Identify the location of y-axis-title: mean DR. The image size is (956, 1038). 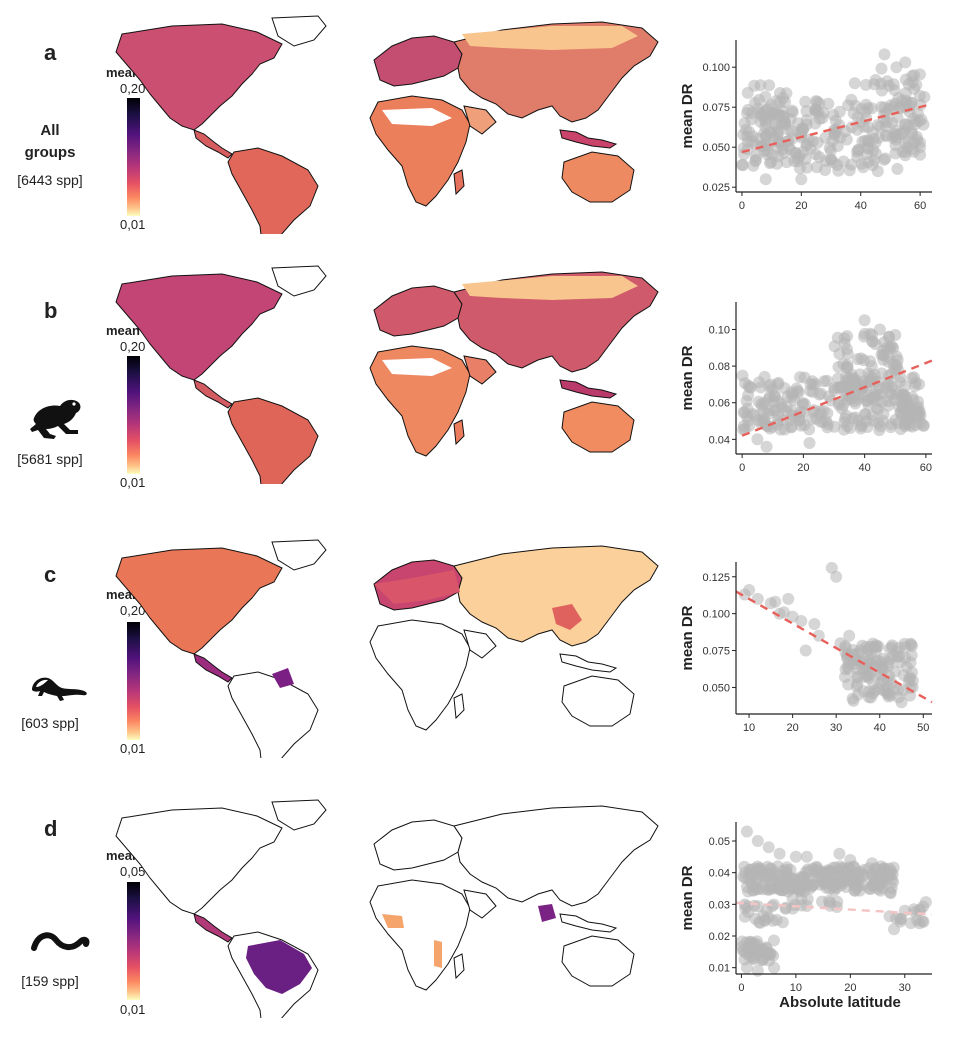
(687, 115).